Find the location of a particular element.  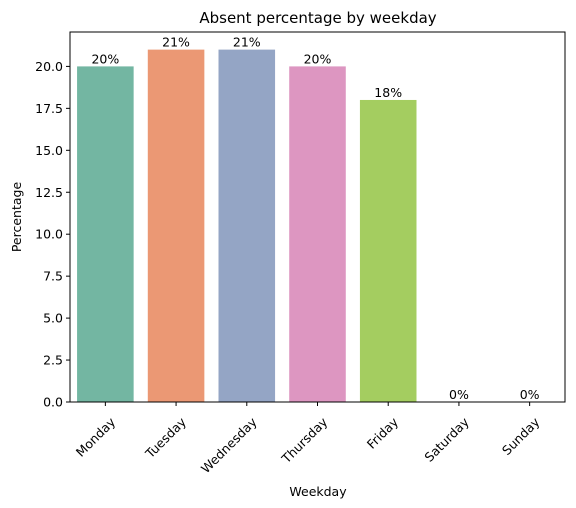

y-tick-label-6: 15.0 is located at coordinates (49, 150).